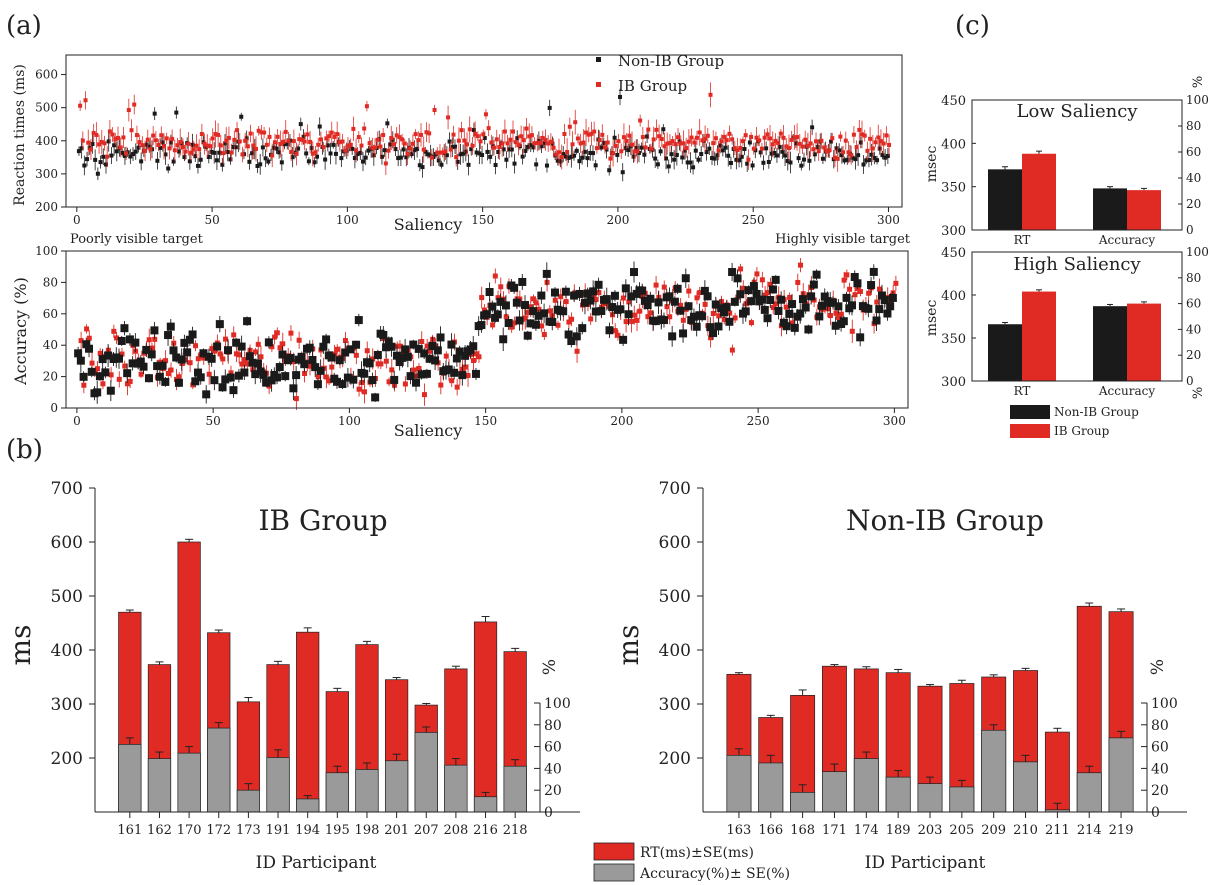  I want to click on c-high-ytick-label: 300, so click(953, 382).